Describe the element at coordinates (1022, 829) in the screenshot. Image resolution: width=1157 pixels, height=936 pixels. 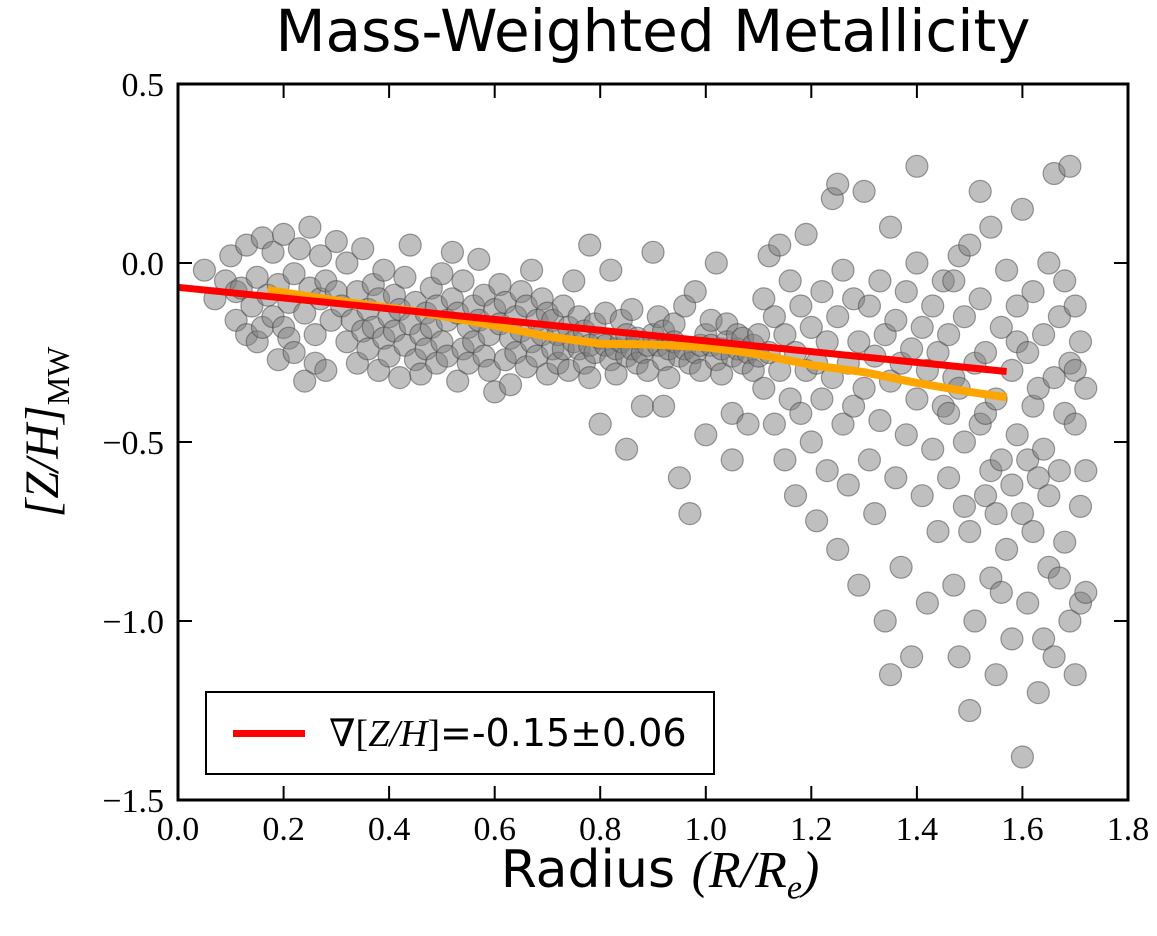
I see `x-tick-label: 1.6` at that location.